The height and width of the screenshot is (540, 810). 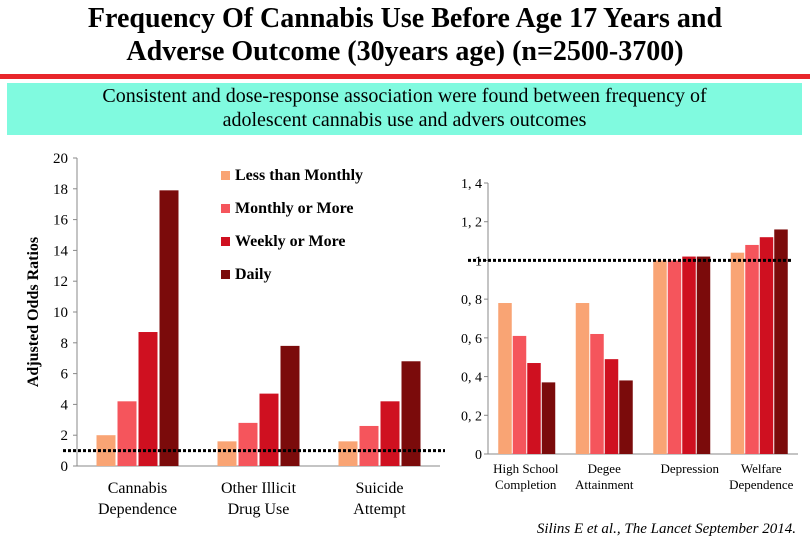 I want to click on left-category-label: Other Illicit, so click(x=259, y=488).